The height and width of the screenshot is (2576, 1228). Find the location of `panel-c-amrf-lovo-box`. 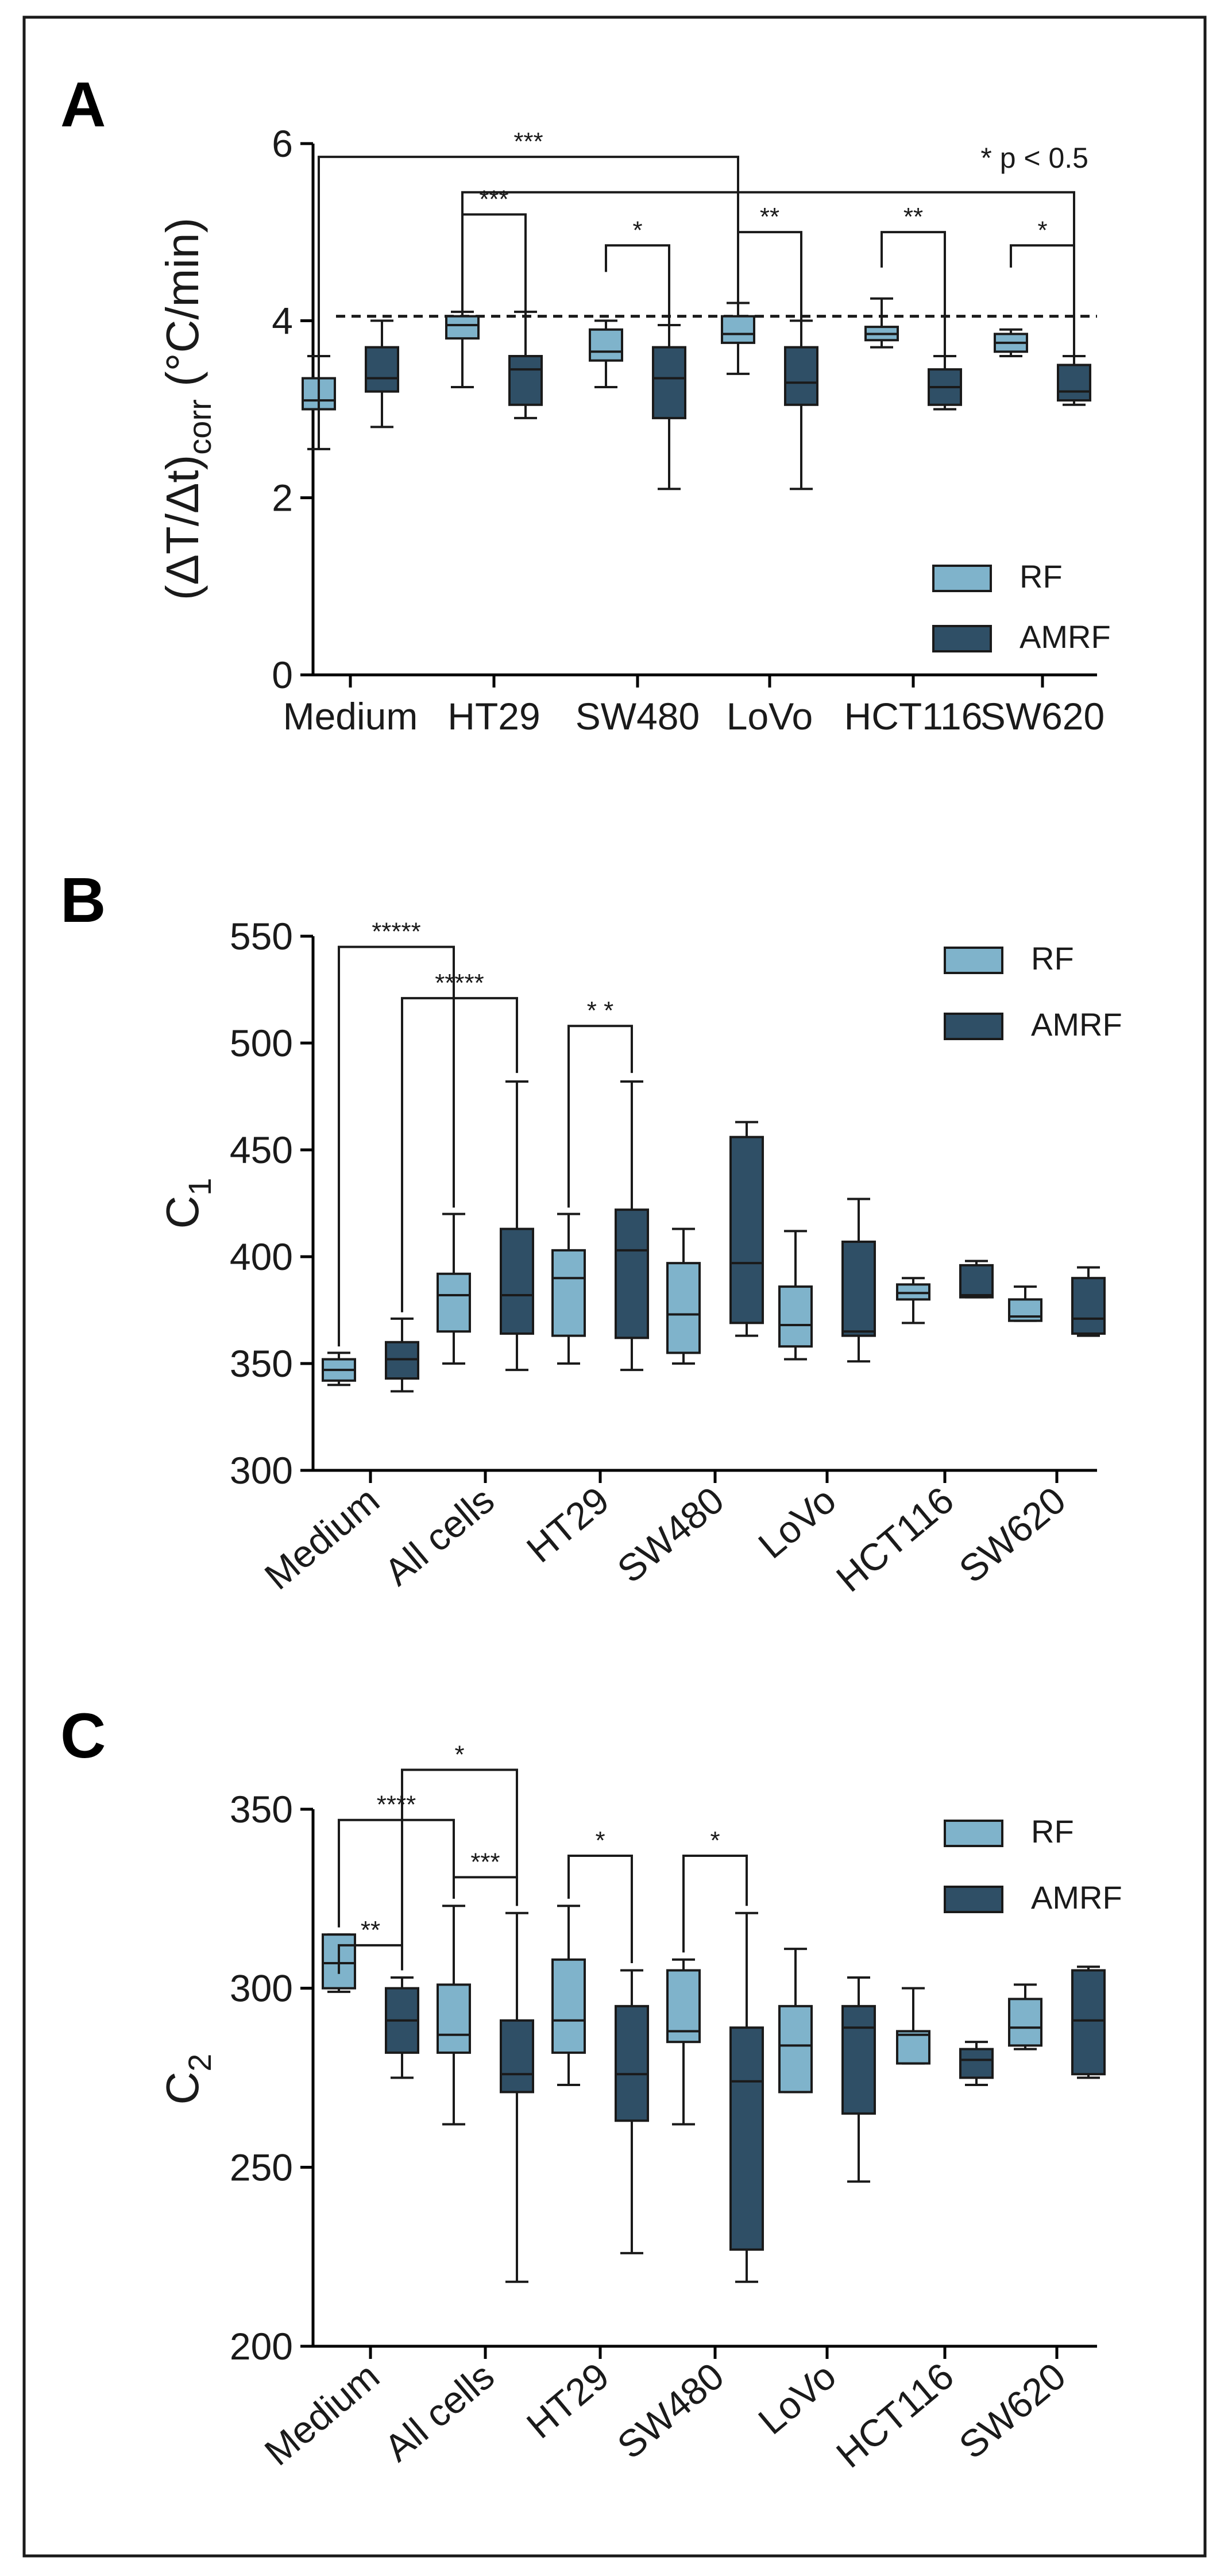

panel-c-amrf-lovo-box is located at coordinates (859, 2060).